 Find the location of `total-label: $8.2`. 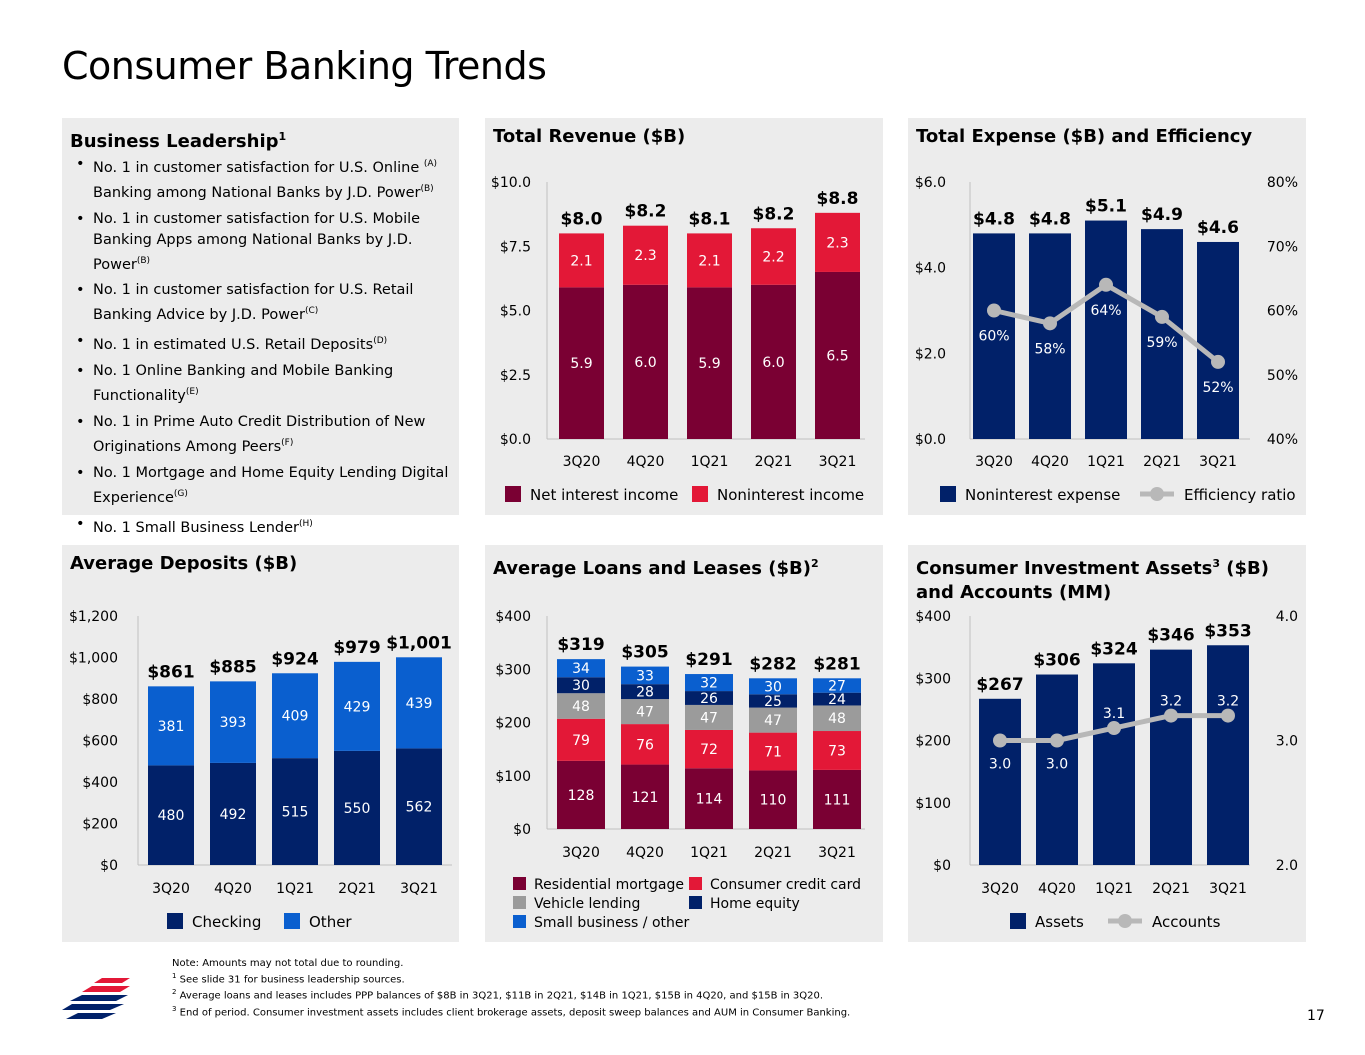

total-label: $8.2 is located at coordinates (646, 212).